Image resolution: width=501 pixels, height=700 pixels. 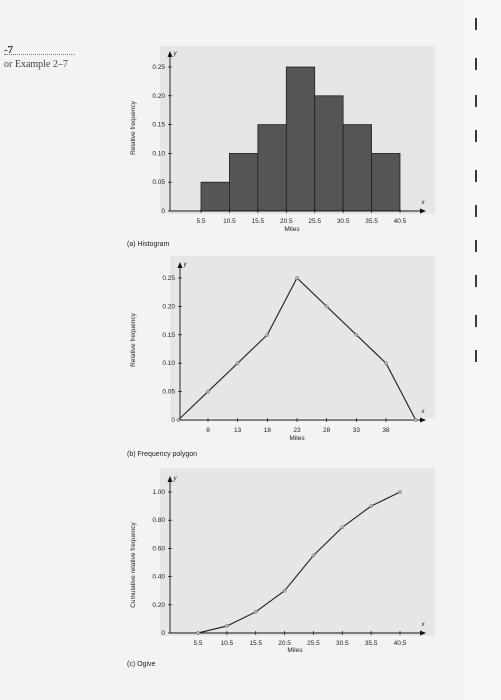 I want to click on polygon-x-tick-label: 13, so click(x=238, y=430).